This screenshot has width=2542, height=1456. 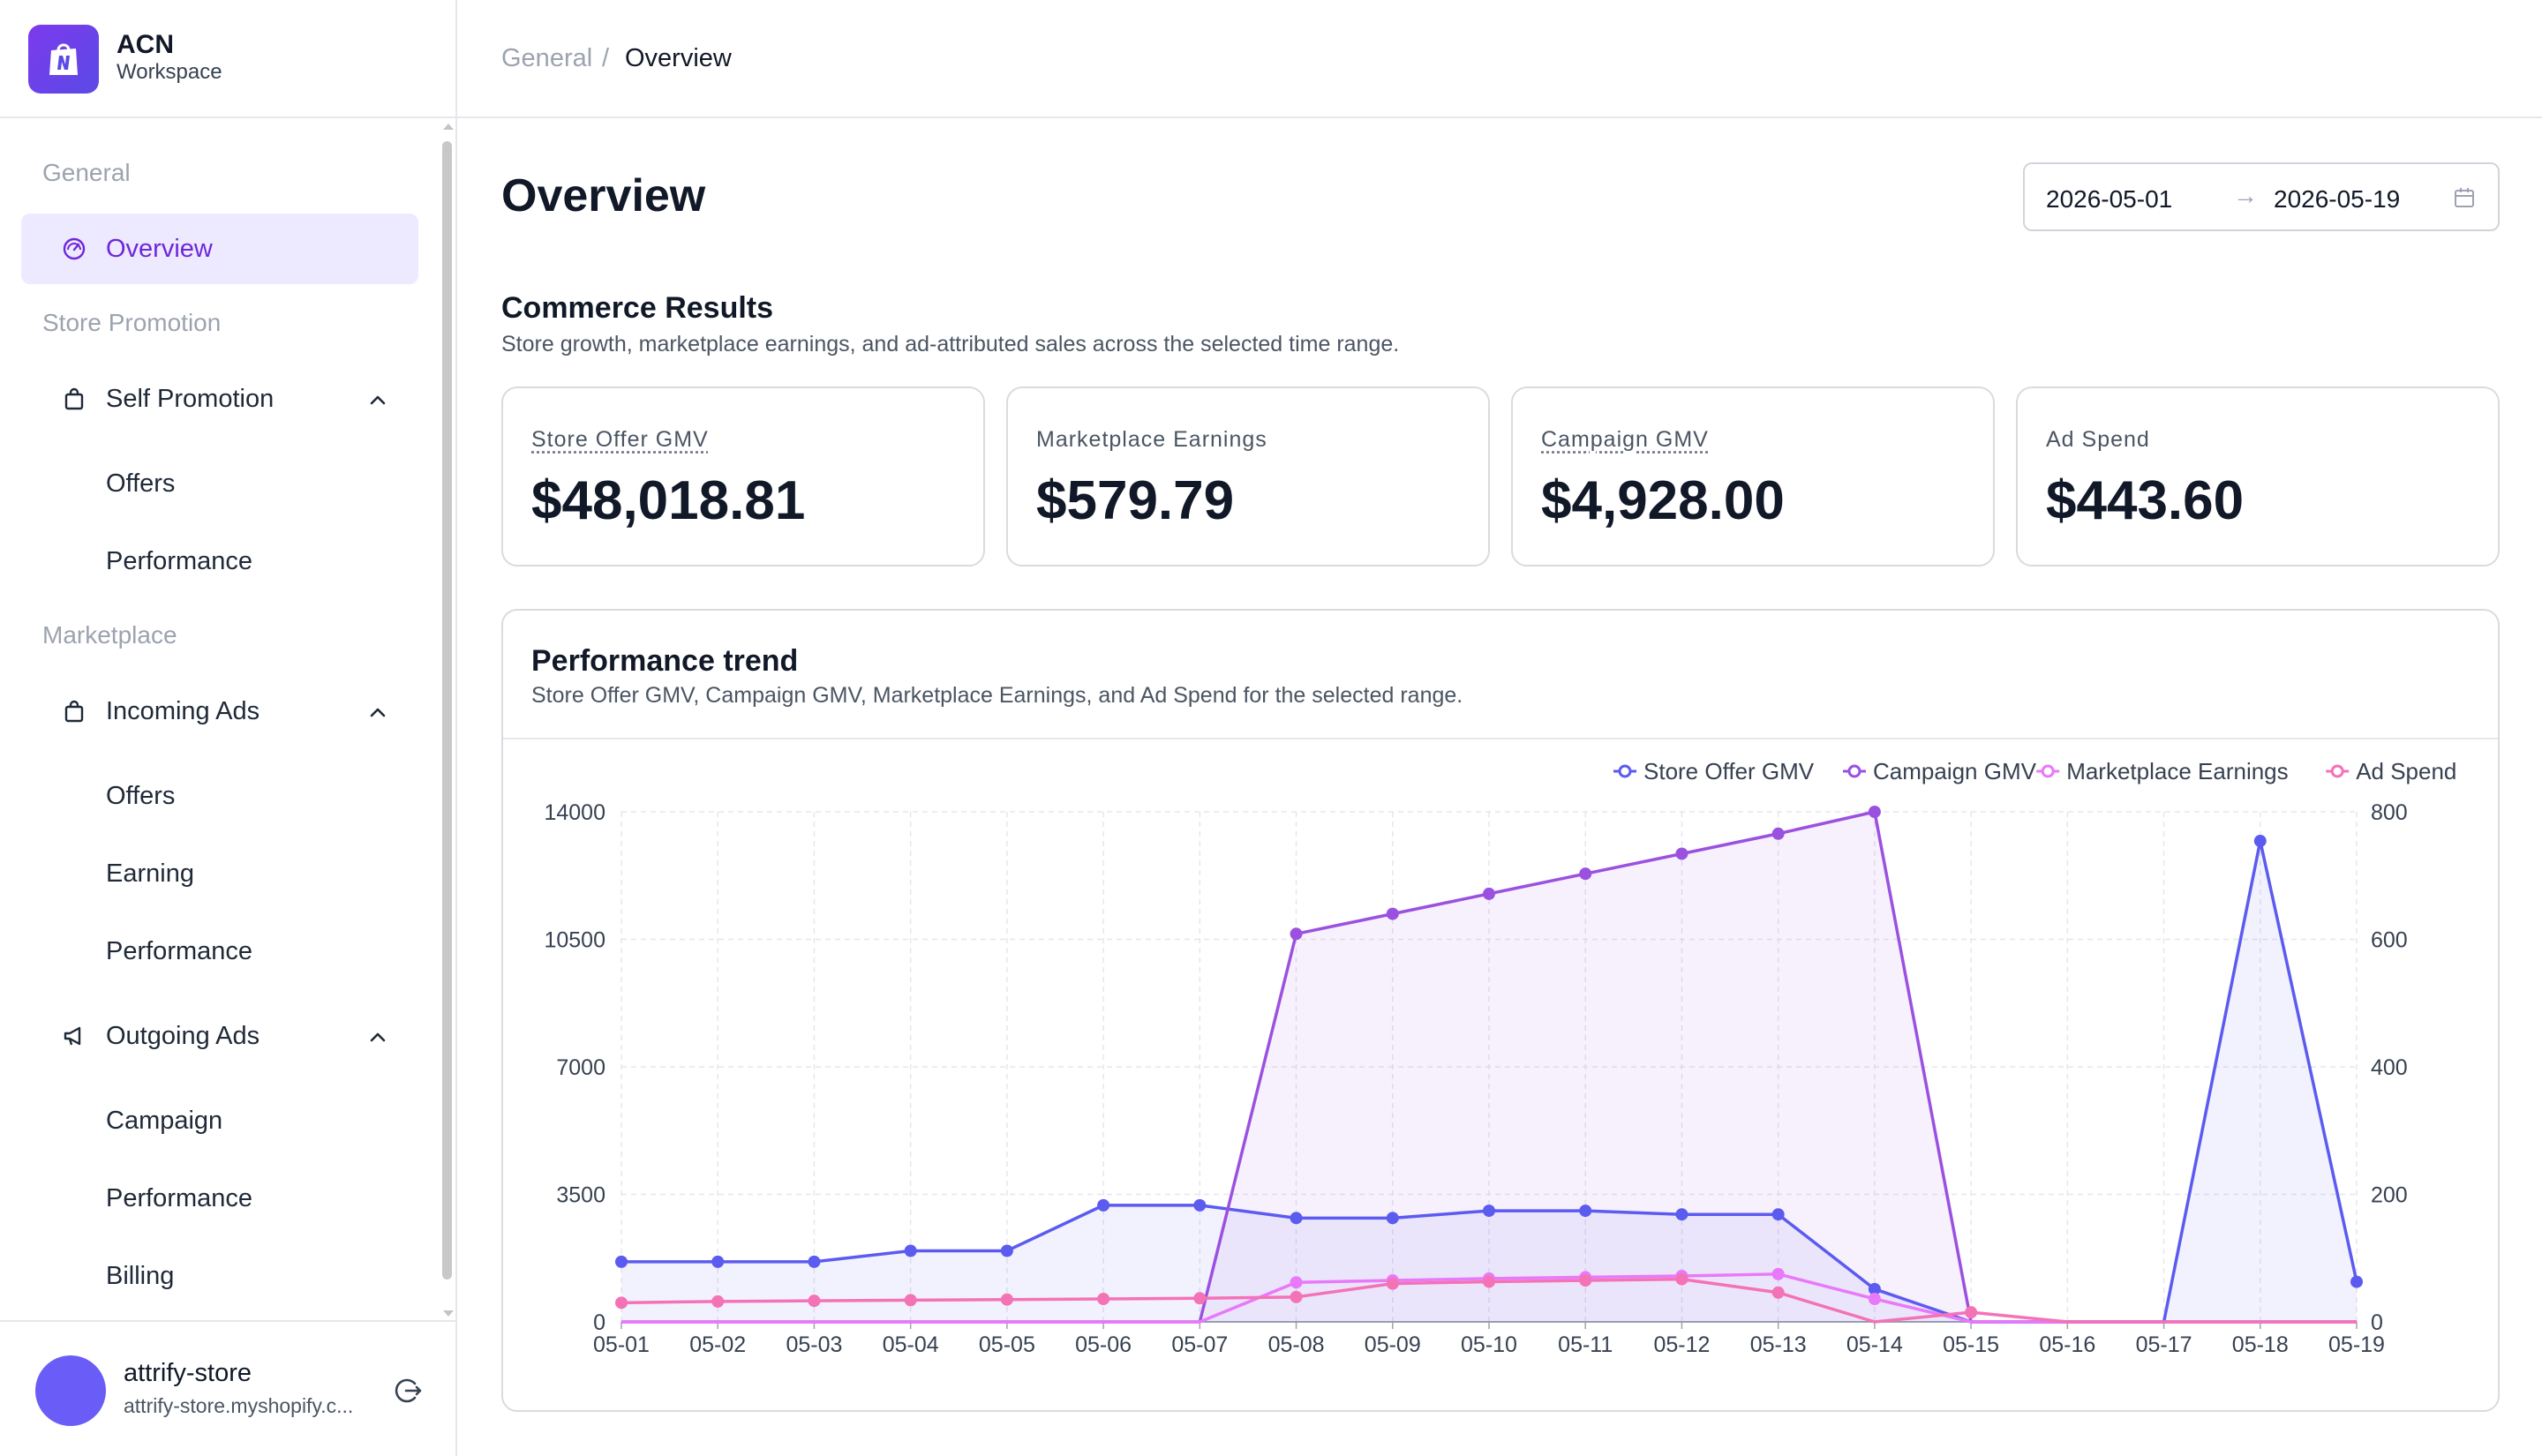 What do you see at coordinates (220, 1198) in the screenshot?
I see `sidebar-item-outgoing-ads-performance: Performance` at bounding box center [220, 1198].